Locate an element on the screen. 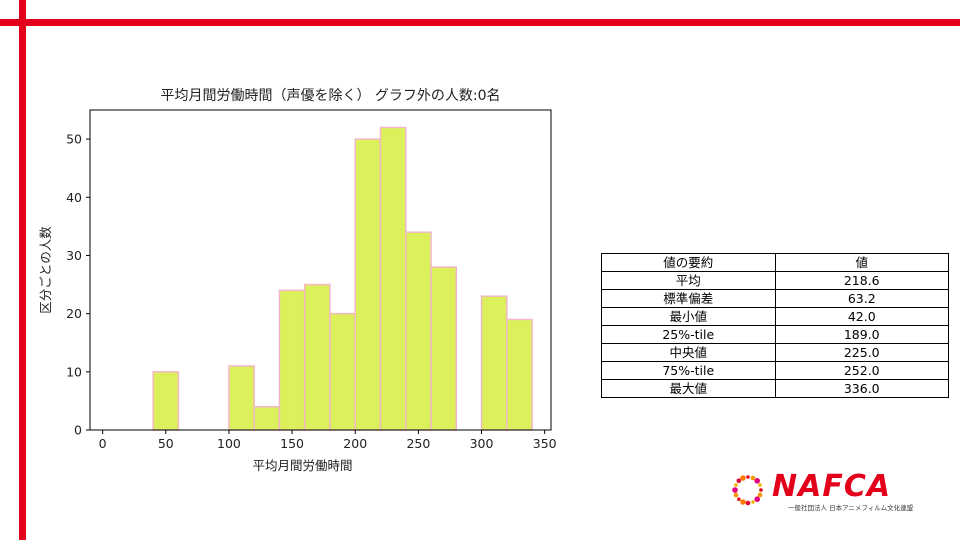 Image resolution: width=960 pixels, height=540 pixels. stat-label: 最小値 is located at coordinates (688, 316).